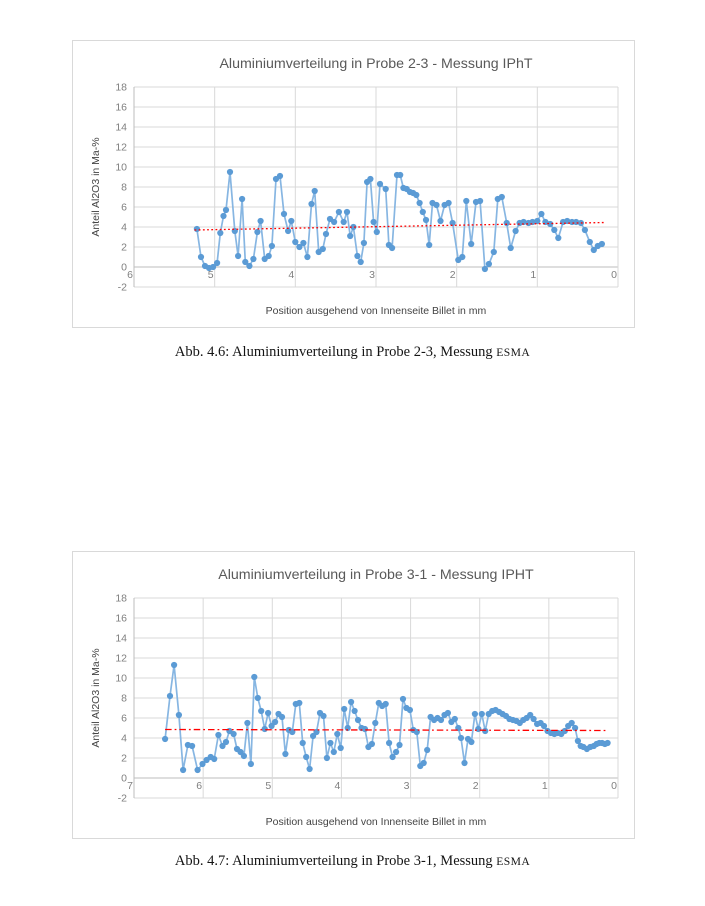 This screenshot has height=906, width=705. Describe the element at coordinates (513, 352) in the screenshot. I see `caption-smallcaps: ESMA` at that location.